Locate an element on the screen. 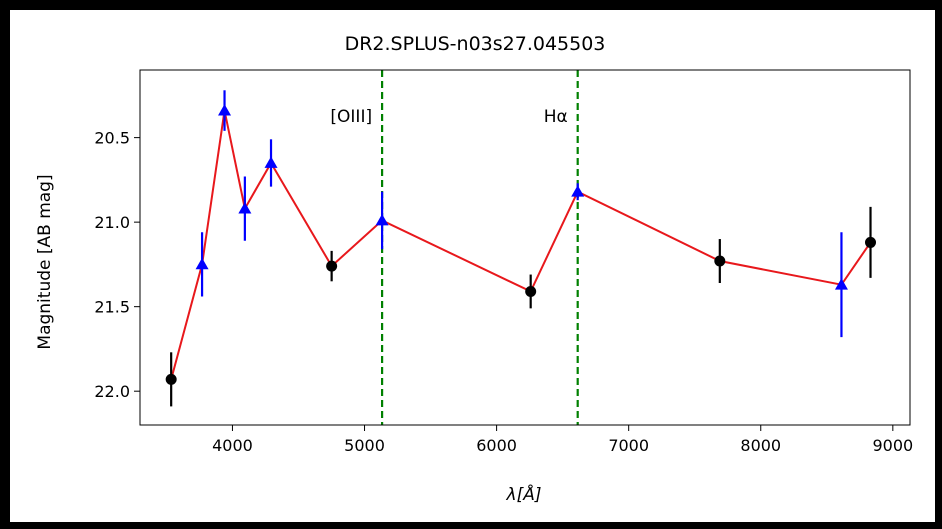  y-tick-label-3: 22.0 is located at coordinates (112, 391).